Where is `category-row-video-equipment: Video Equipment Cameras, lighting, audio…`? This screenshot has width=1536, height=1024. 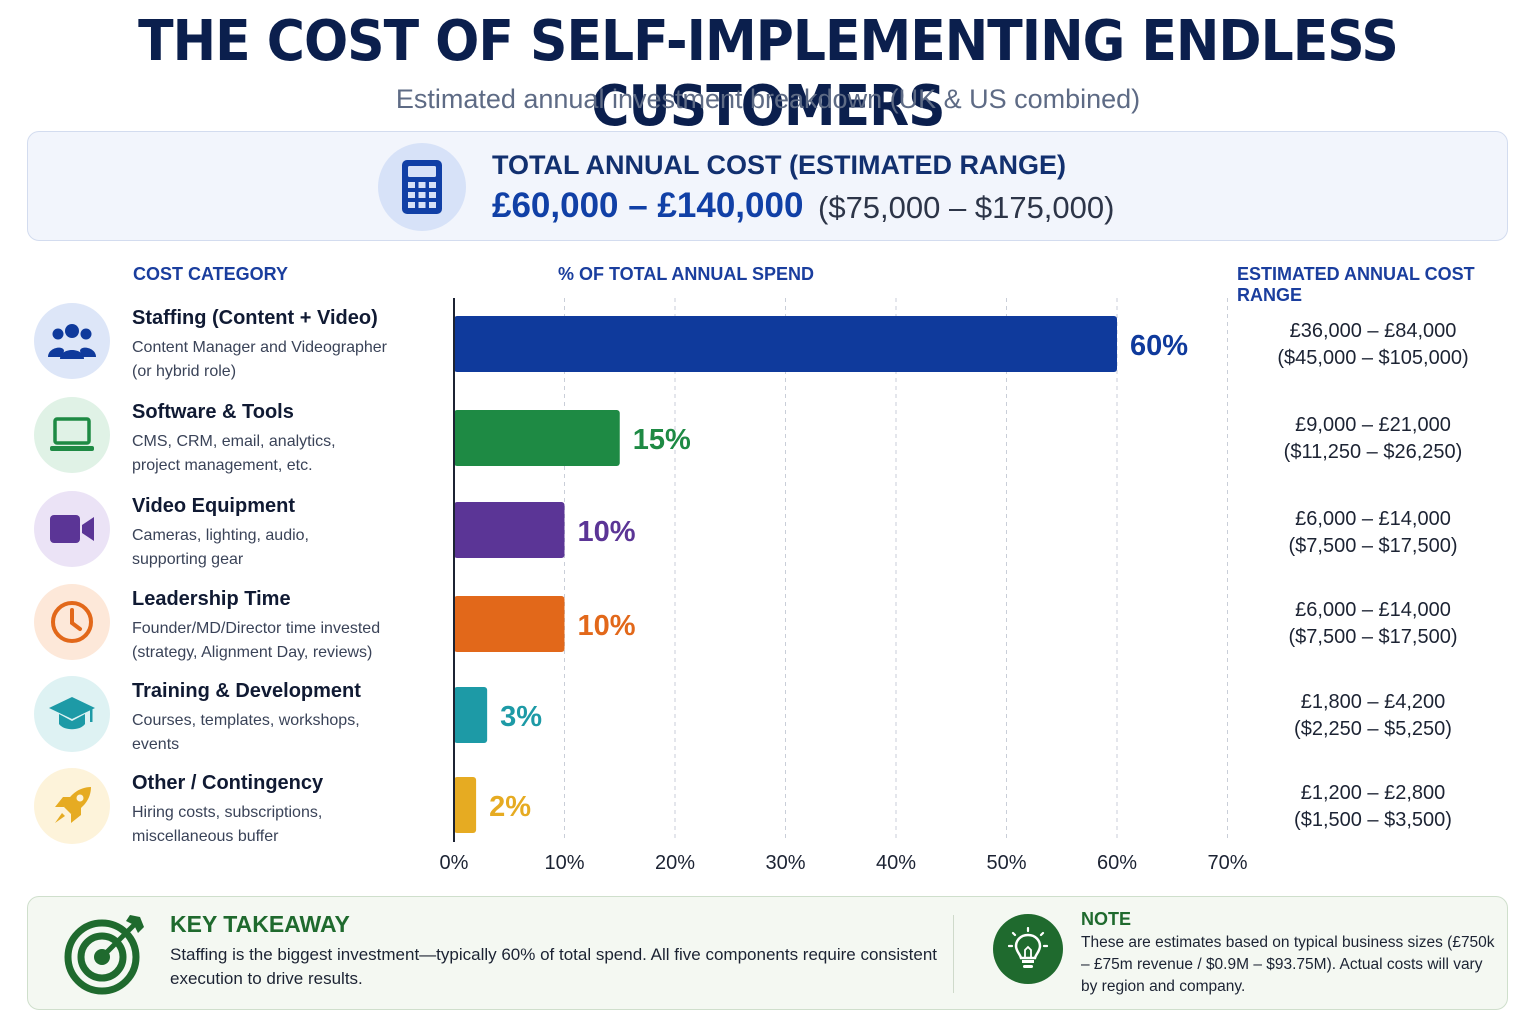 category-row-video-equipment: Video Equipment Cameras, lighting, audio… is located at coordinates (244, 533).